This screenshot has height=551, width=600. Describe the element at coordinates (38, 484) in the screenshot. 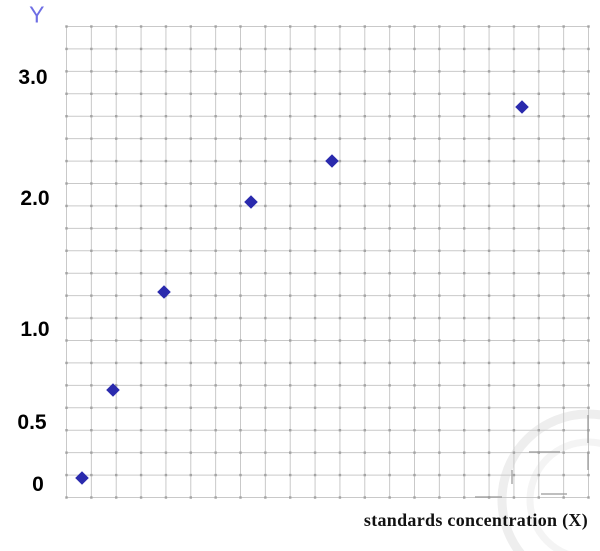

I see `y-tick-label-0: 0` at that location.